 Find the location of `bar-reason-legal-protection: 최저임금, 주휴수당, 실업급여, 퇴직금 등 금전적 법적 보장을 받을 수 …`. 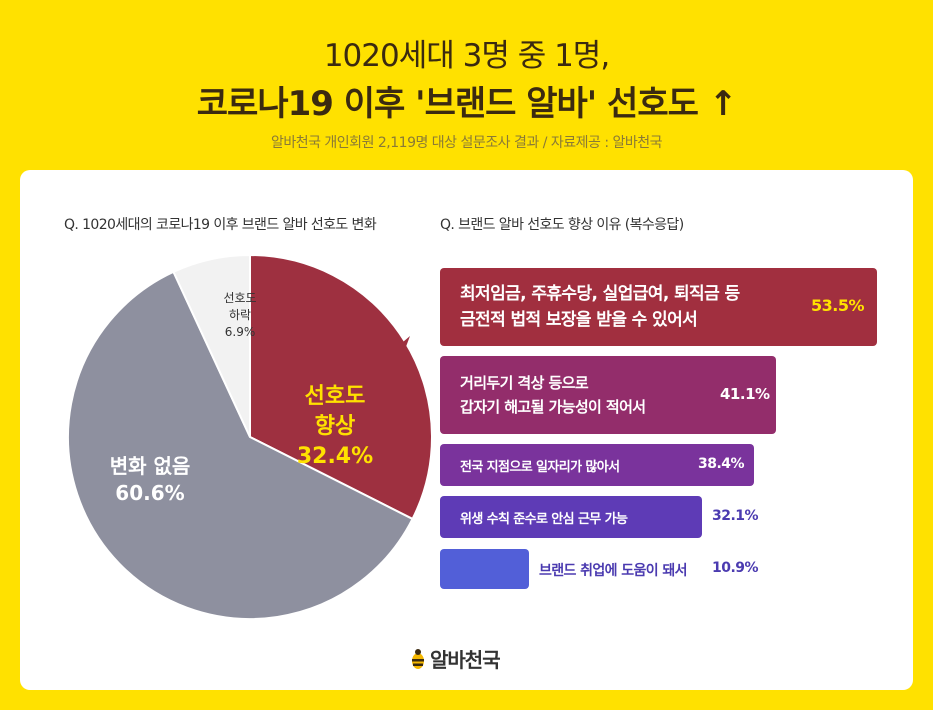

bar-reason-legal-protection: 최저임금, 주휴수당, 실업급여, 퇴직금 등 금전적 법적 보장을 받을 수 … is located at coordinates (658, 307).